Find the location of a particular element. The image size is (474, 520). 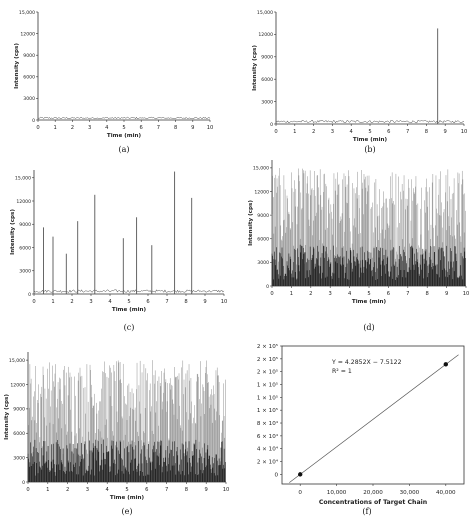

y-tick-label: 2 × 10⁴ is located at coordinates (268, 462).